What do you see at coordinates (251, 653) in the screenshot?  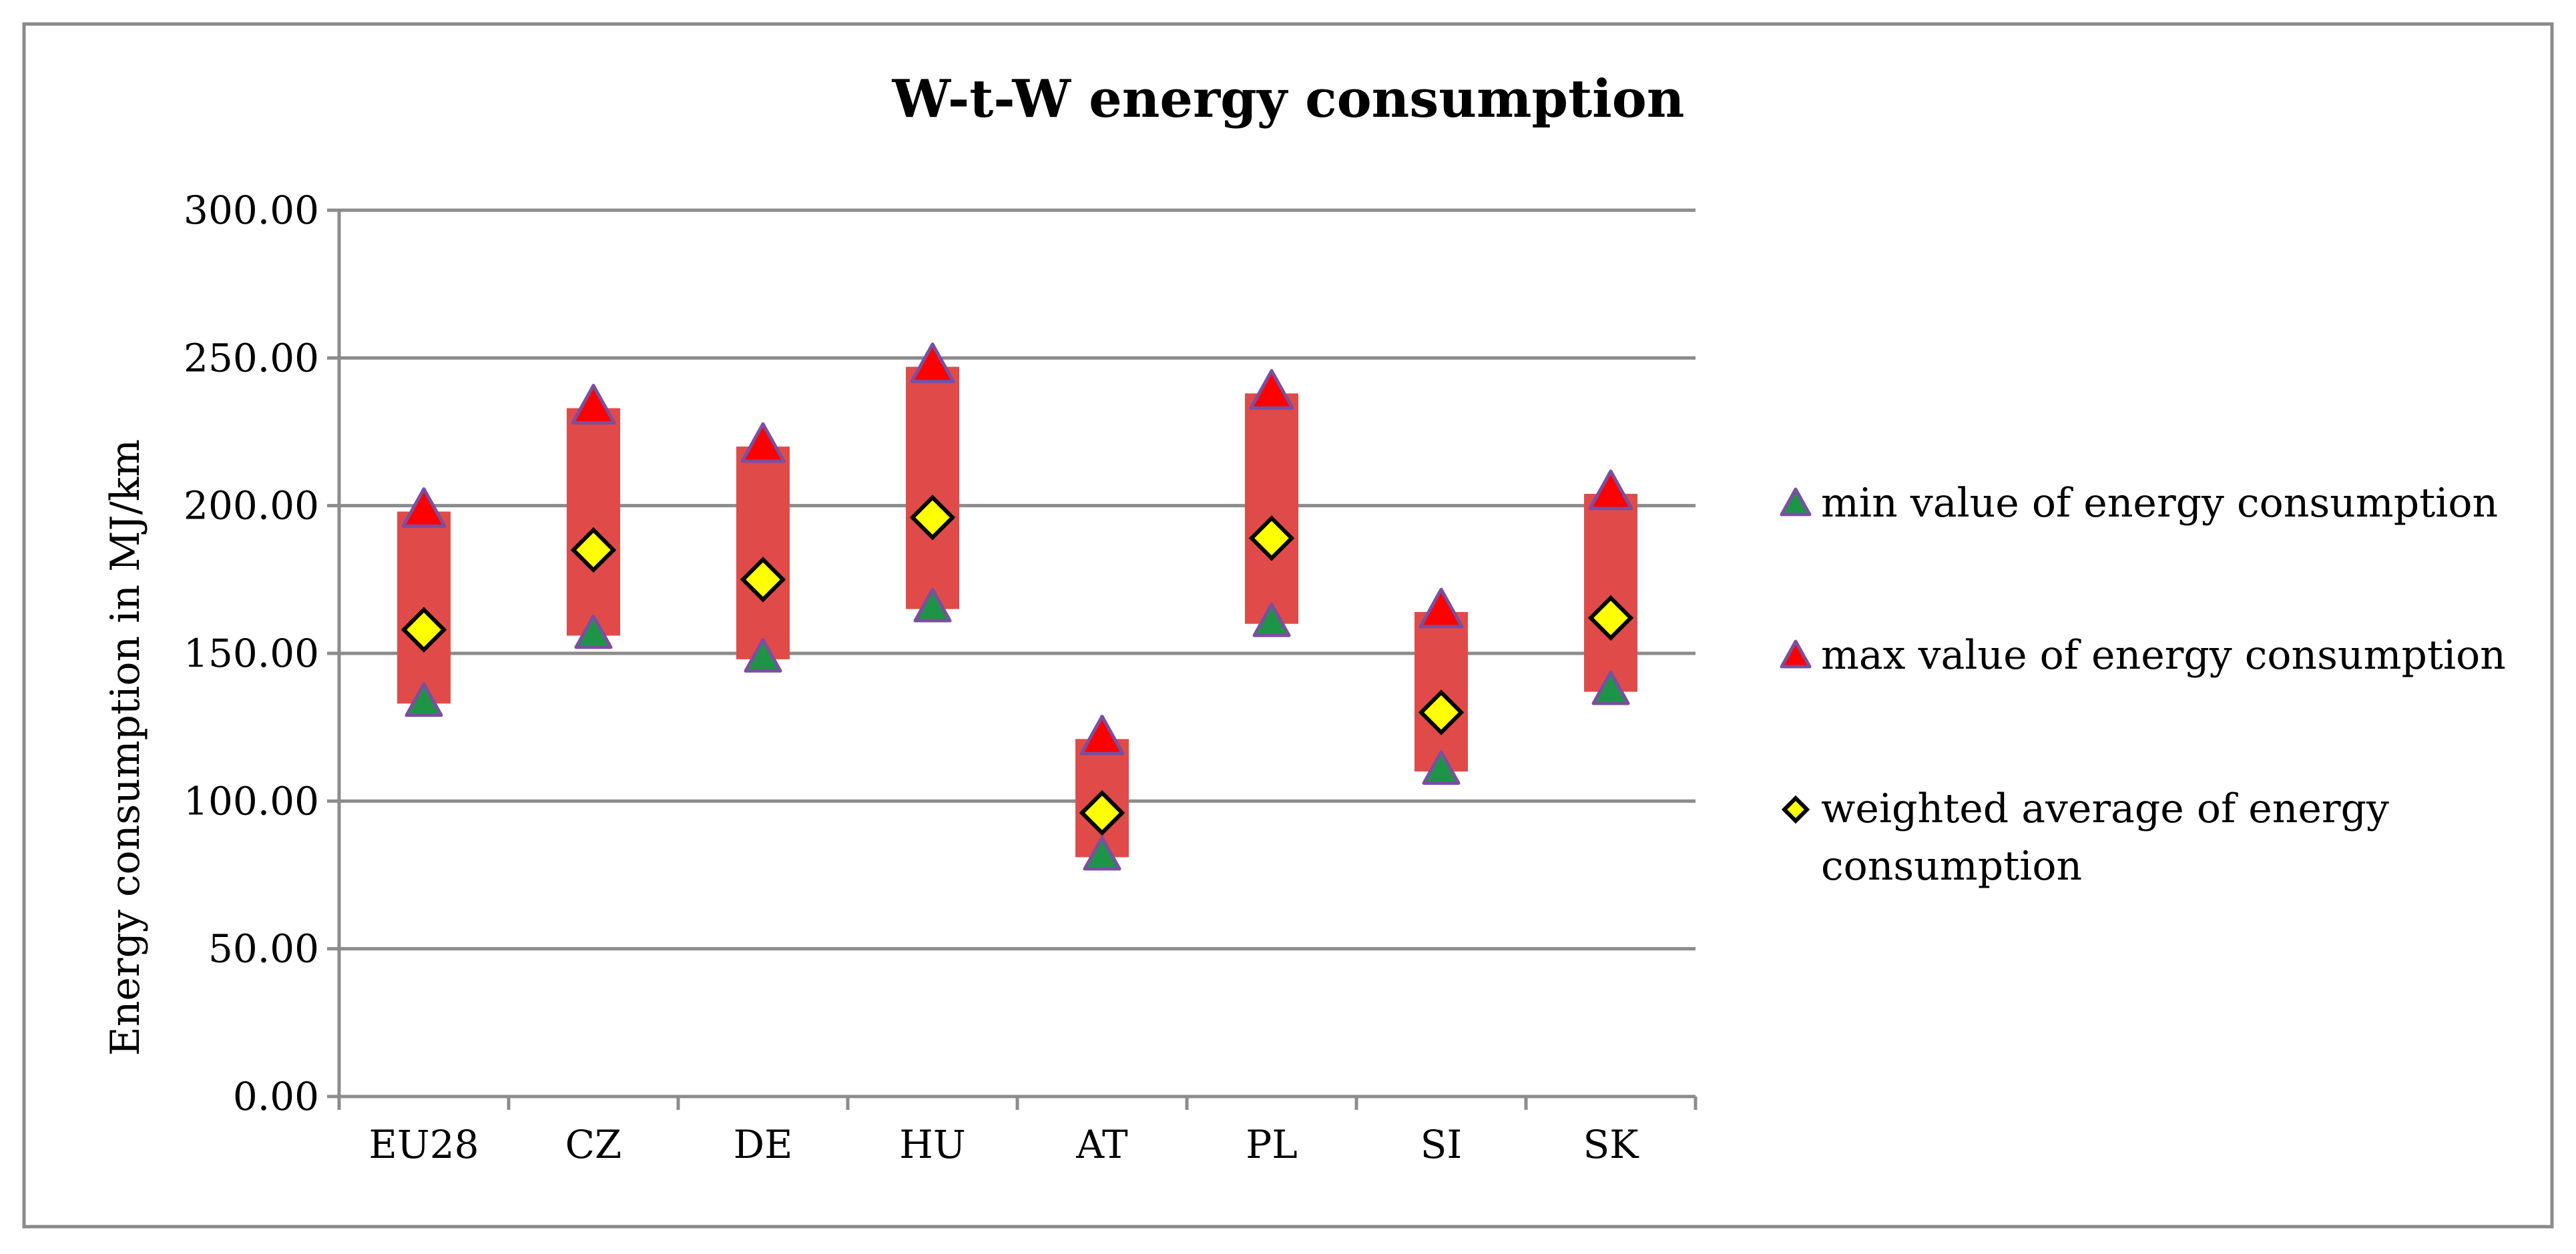 I see `y-tick-label: 150.00` at bounding box center [251, 653].